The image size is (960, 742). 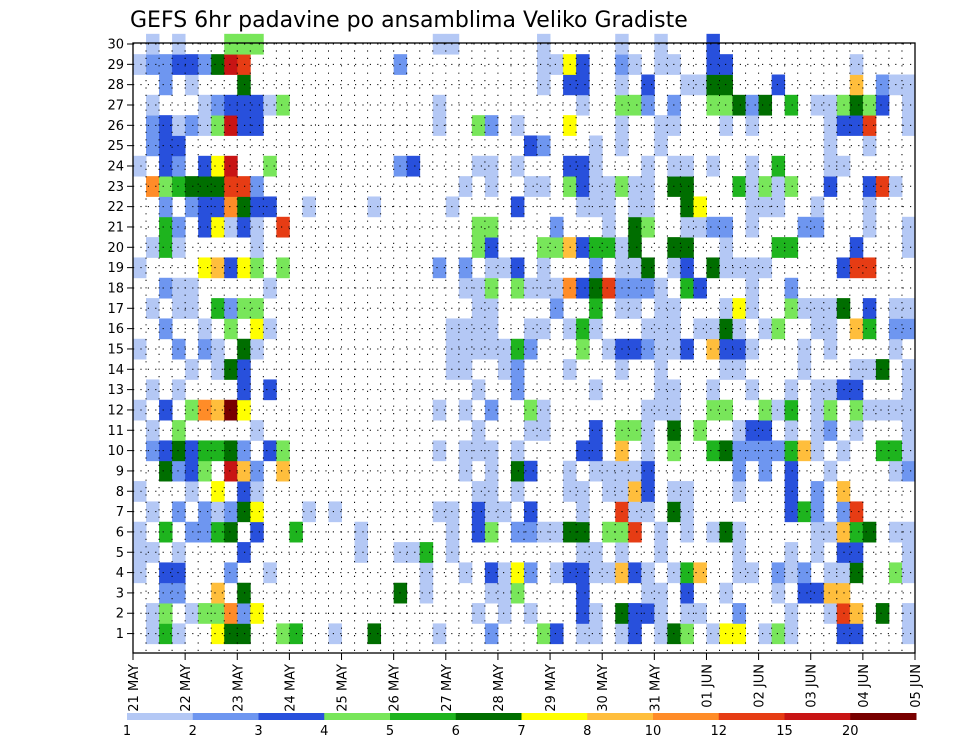 What do you see at coordinates (115, 370) in the screenshot?
I see `y-tick-label: 14` at bounding box center [115, 370].